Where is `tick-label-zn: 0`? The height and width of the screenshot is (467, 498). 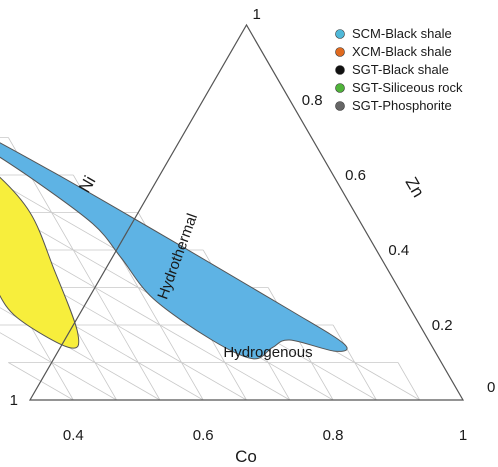 tick-label-zn: 0 is located at coordinates (491, 387).